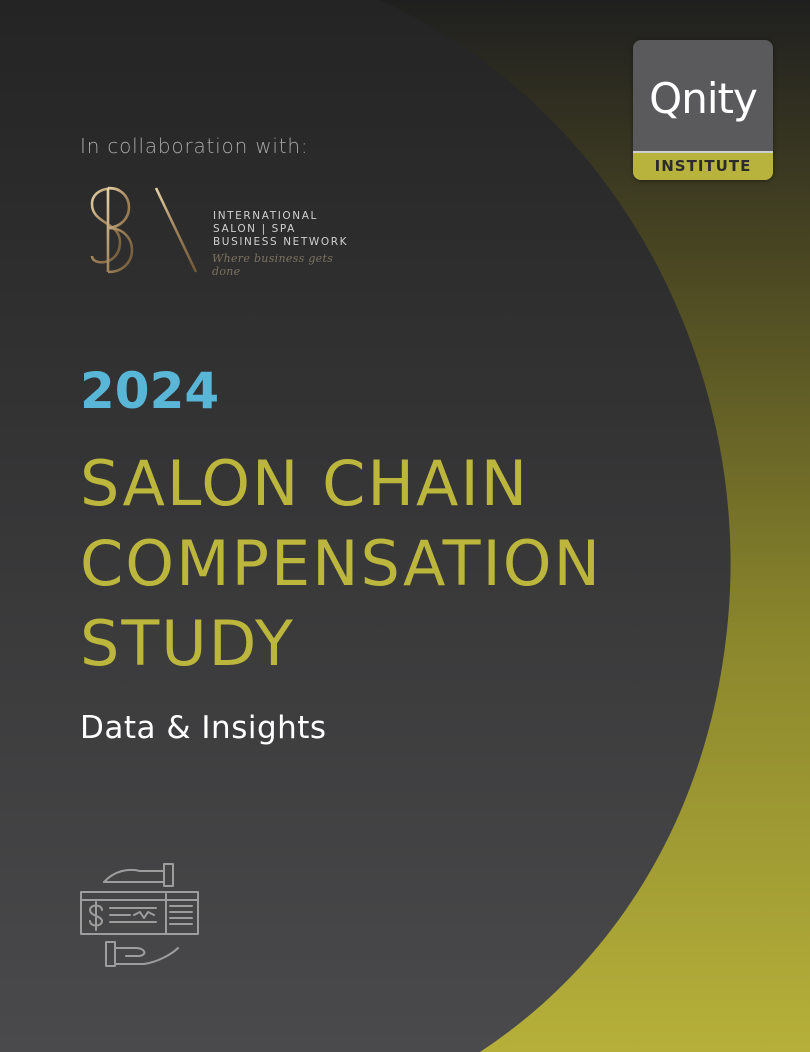 Image resolution: width=810 pixels, height=1052 pixels. I want to click on qnity-divider, so click(703, 152).